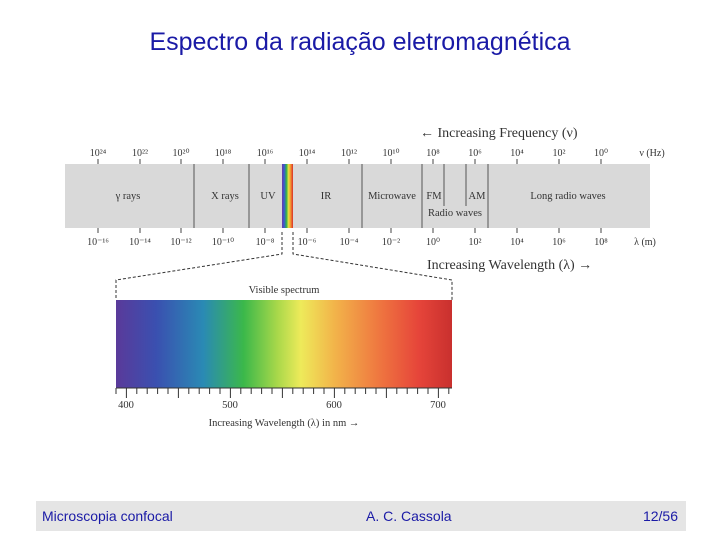  Describe the element at coordinates (180, 242) in the screenshot. I see `wl-tick: 10⁻¹²` at that location.